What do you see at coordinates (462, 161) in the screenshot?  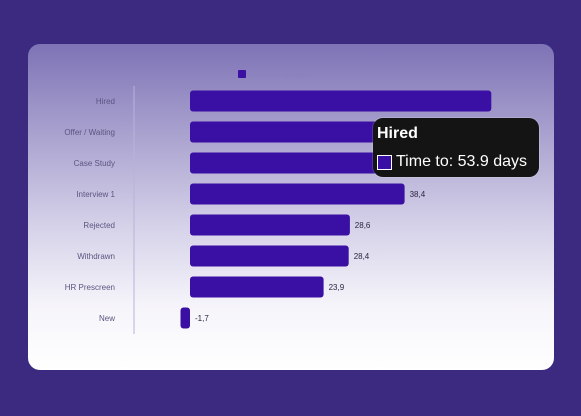 I see `tooltip-text: Time to: 53.9 days` at bounding box center [462, 161].